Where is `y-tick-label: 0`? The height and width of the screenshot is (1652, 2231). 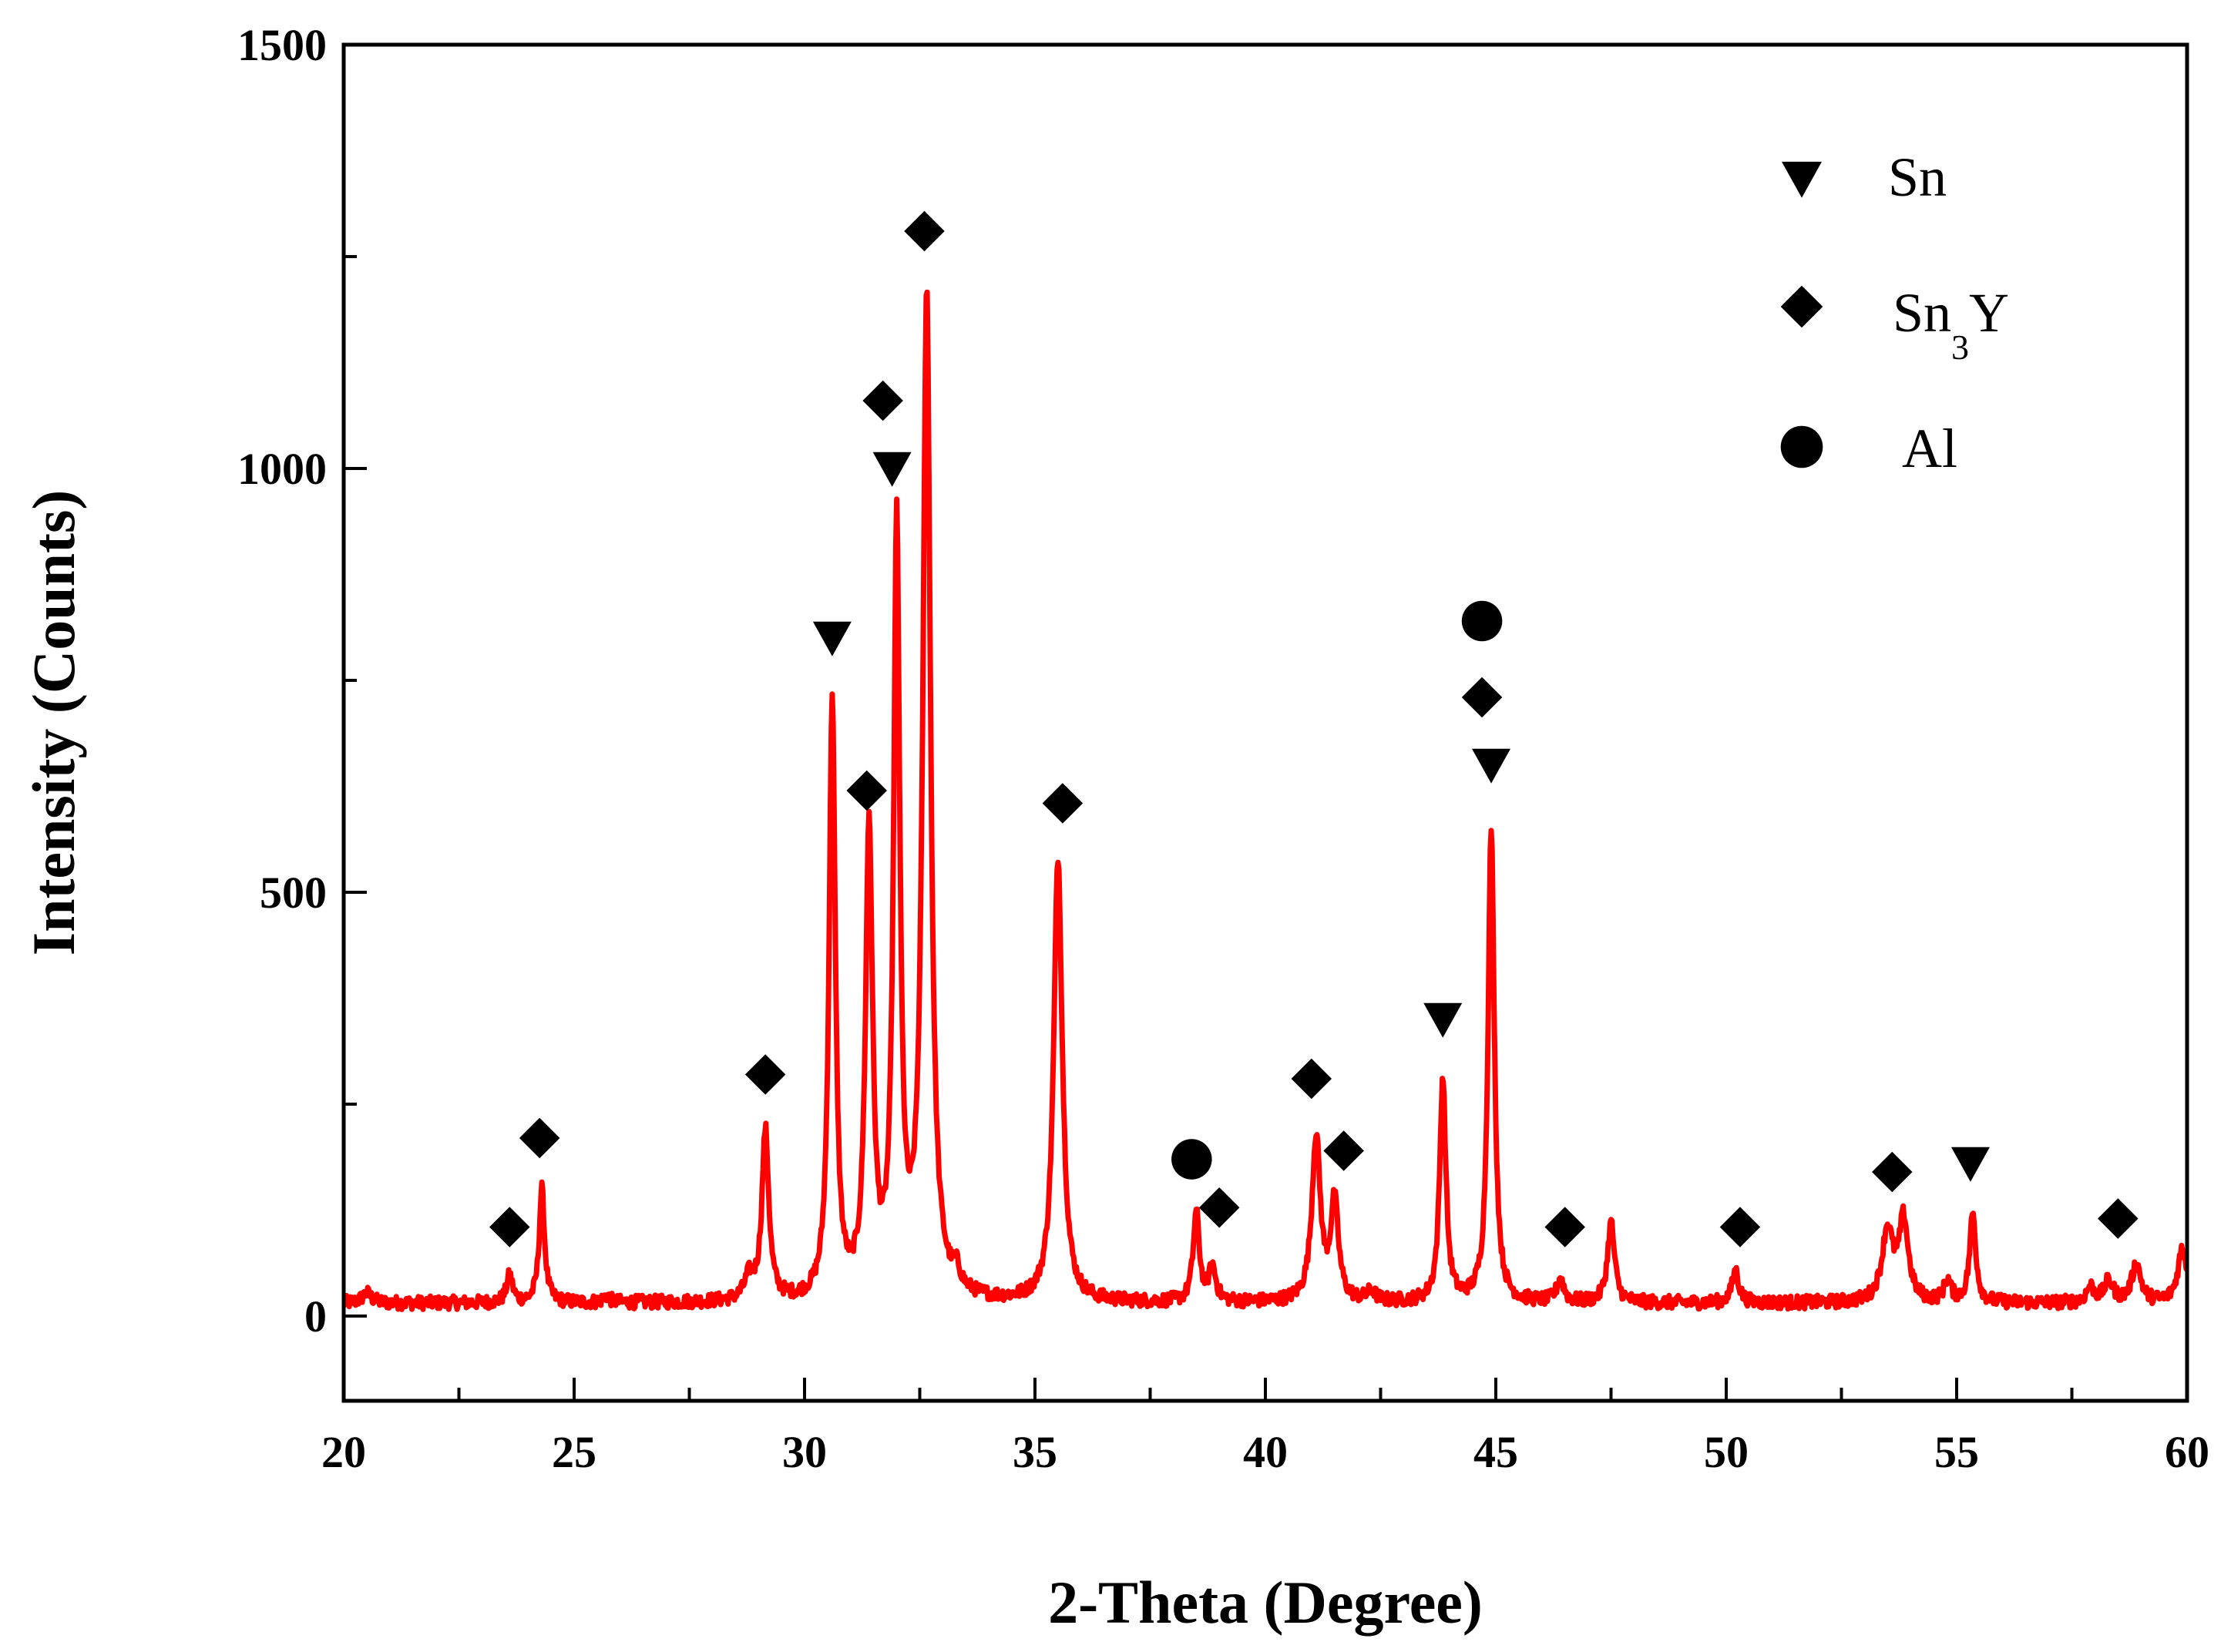
y-tick-label: 0 is located at coordinates (315, 1316).